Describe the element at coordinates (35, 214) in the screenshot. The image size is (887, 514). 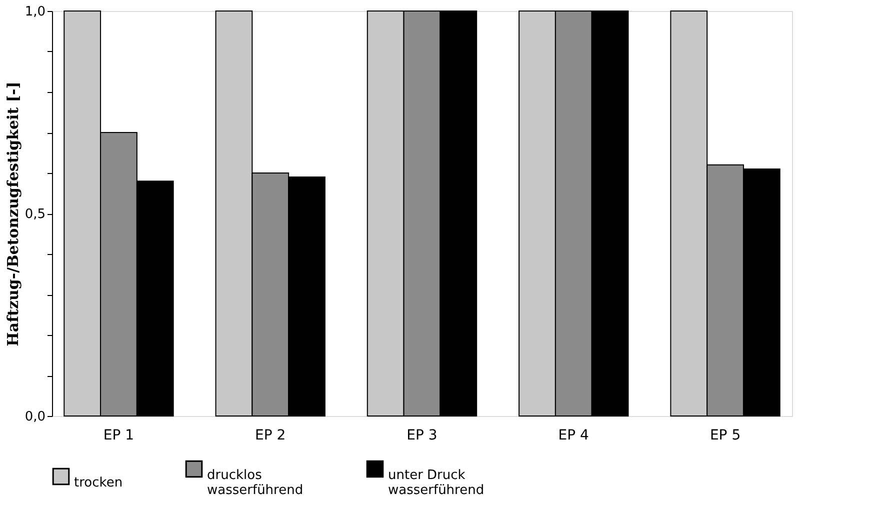
I see `y-tick-label: 0,5` at that location.